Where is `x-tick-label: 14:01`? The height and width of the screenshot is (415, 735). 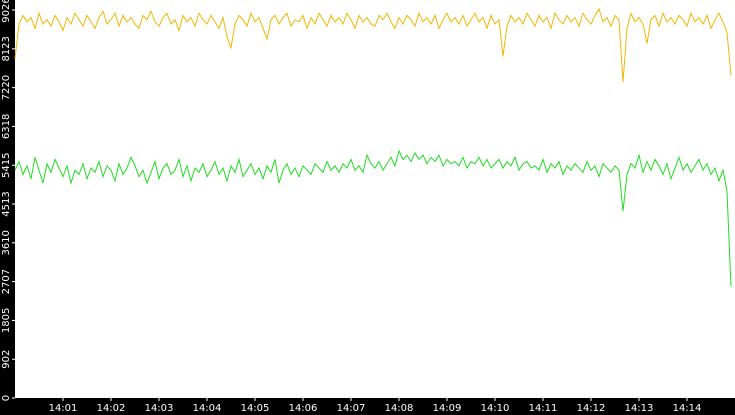 x-tick-label: 14:01 is located at coordinates (63, 408).